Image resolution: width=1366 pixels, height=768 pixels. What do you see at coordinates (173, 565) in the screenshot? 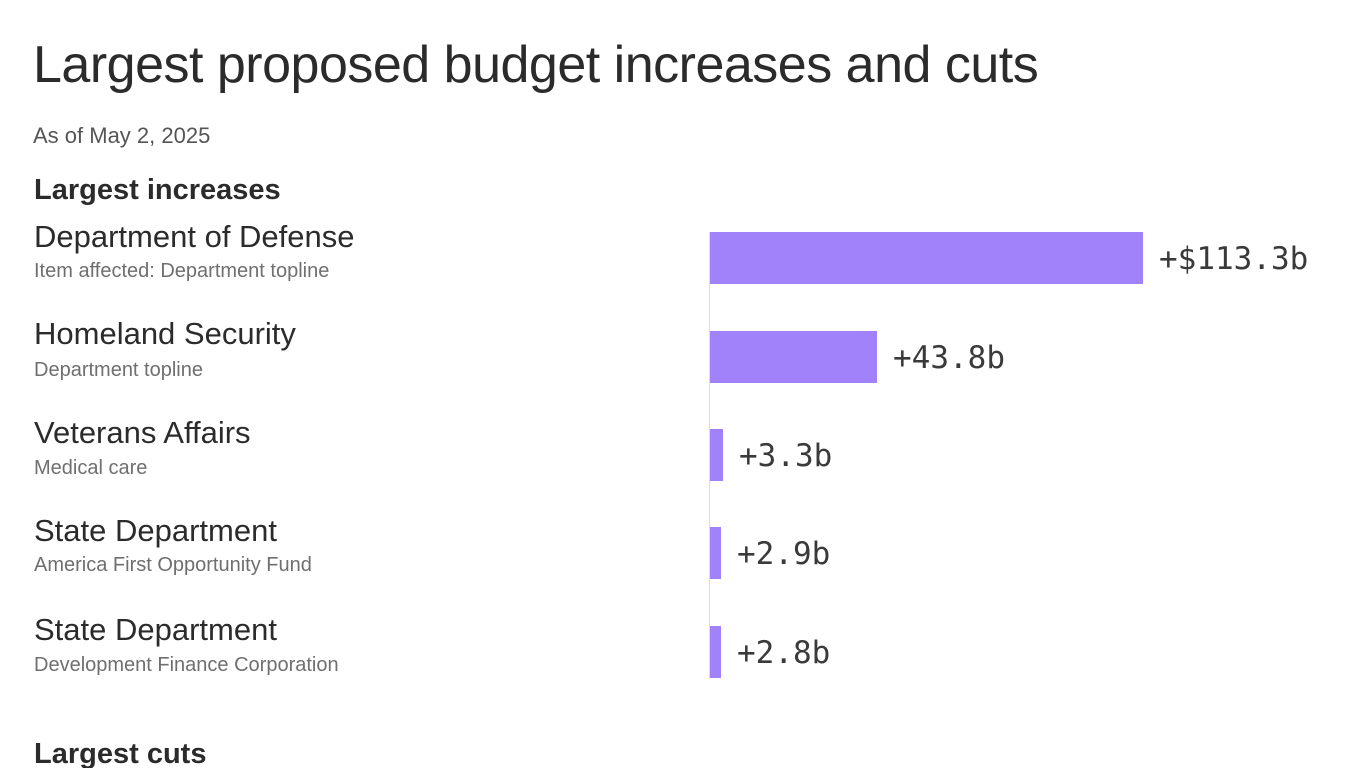
I see `row-sublabel-state-opportunity-fund: America First Opportunity Fund` at bounding box center [173, 565].